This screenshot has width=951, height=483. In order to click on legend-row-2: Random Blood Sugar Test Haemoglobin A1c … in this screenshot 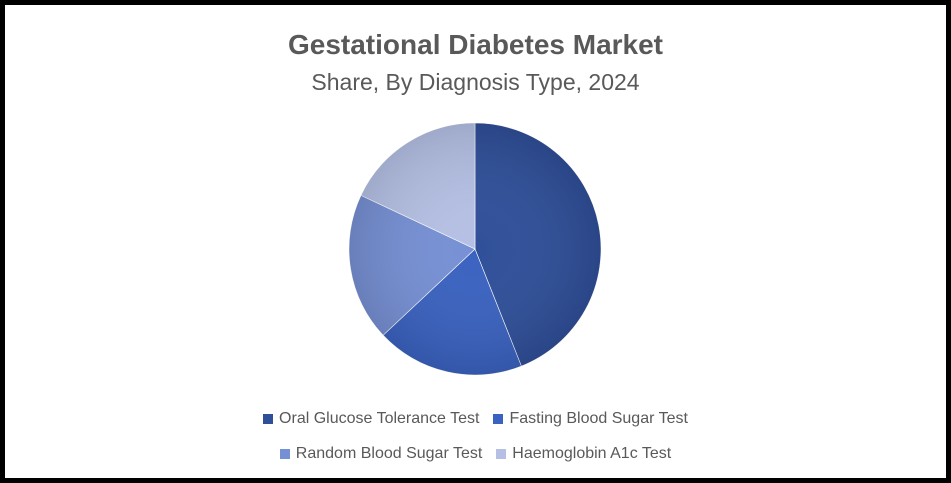, I will do `click(475, 454)`.